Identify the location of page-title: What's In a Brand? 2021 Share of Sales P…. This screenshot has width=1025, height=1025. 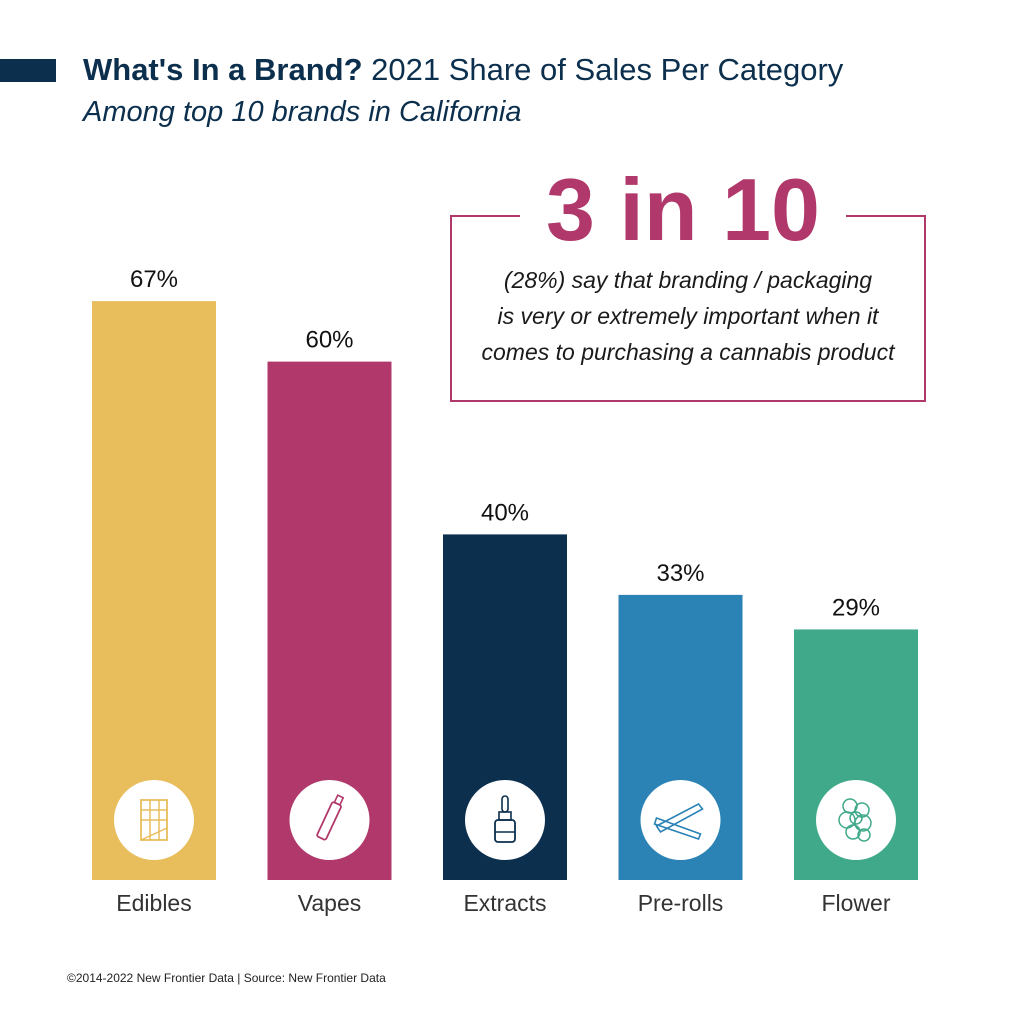
(463, 70).